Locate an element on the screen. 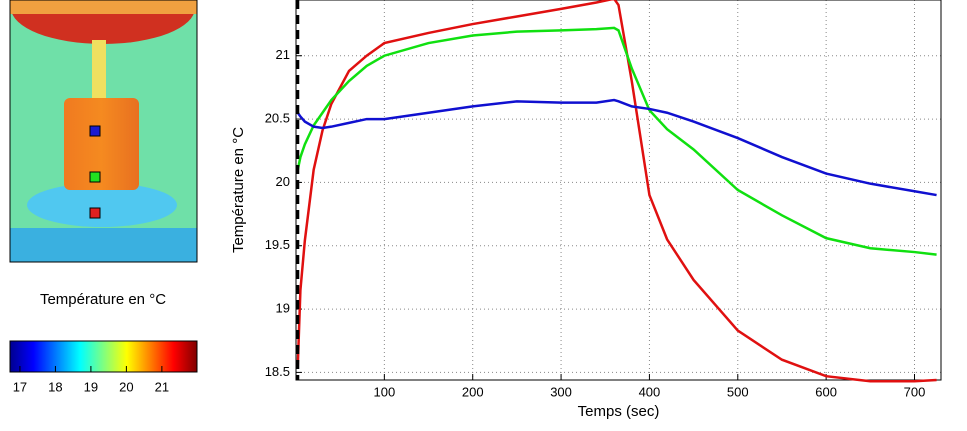 Image resolution: width=967 pixels, height=431 pixels. x-tick-label: 100 is located at coordinates (385, 391).